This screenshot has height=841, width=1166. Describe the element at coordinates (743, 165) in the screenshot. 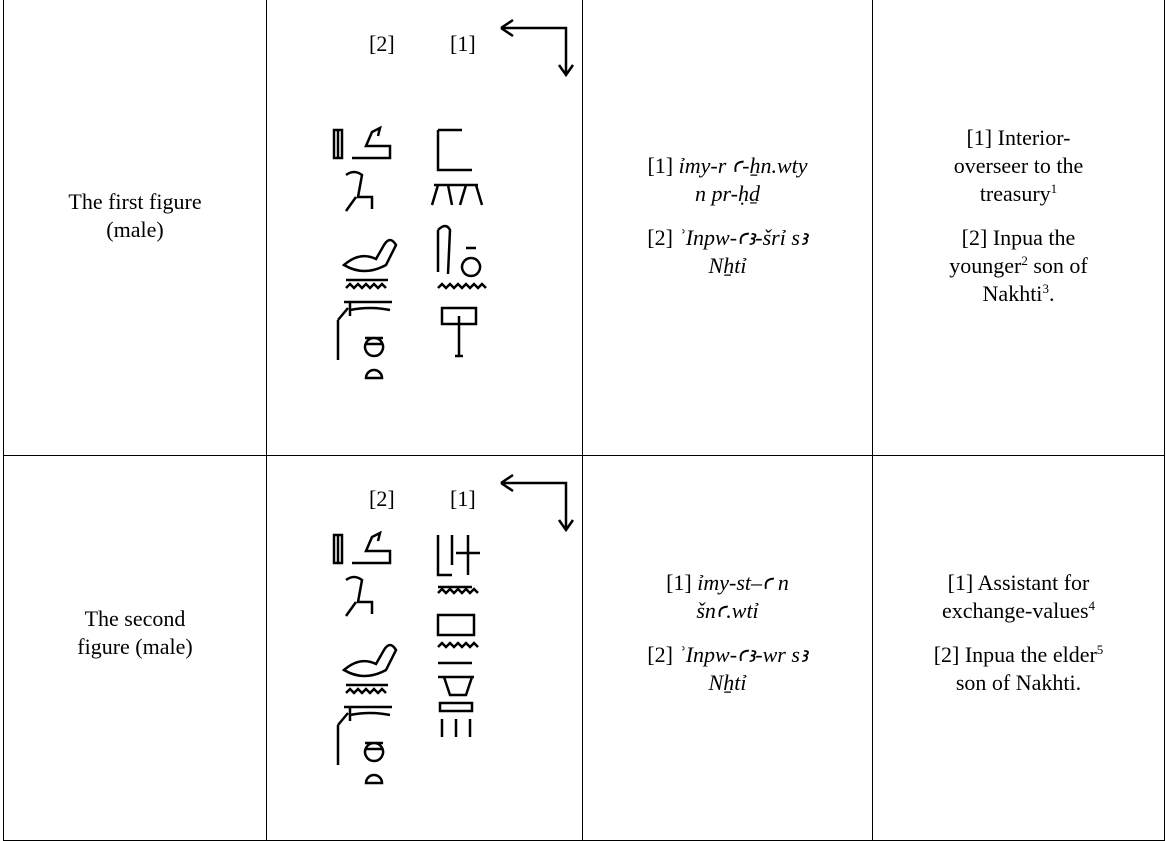

I see `text-segment: ỉmy-r ꜥ-ẖn.wty` at that location.